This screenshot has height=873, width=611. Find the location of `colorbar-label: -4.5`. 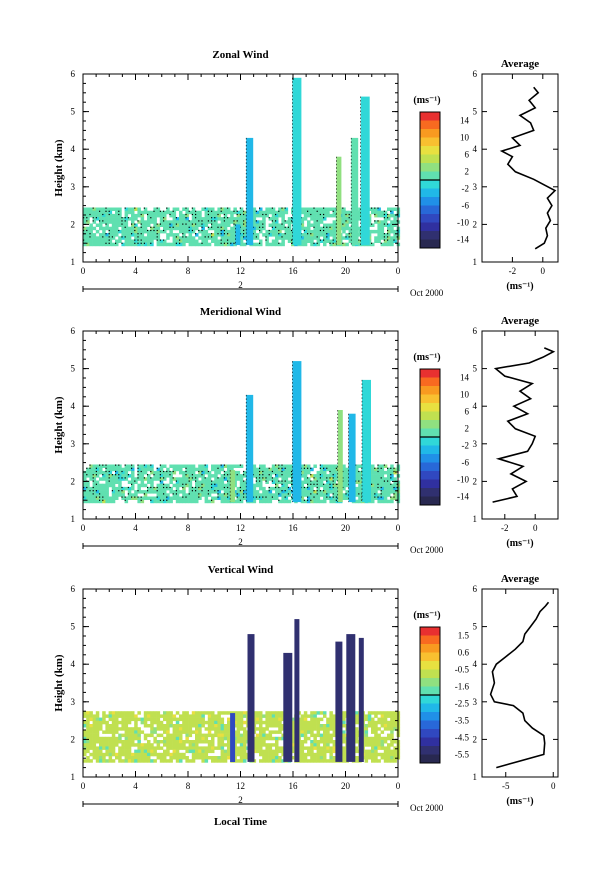

colorbar-label: -4.5 is located at coordinates (462, 738).